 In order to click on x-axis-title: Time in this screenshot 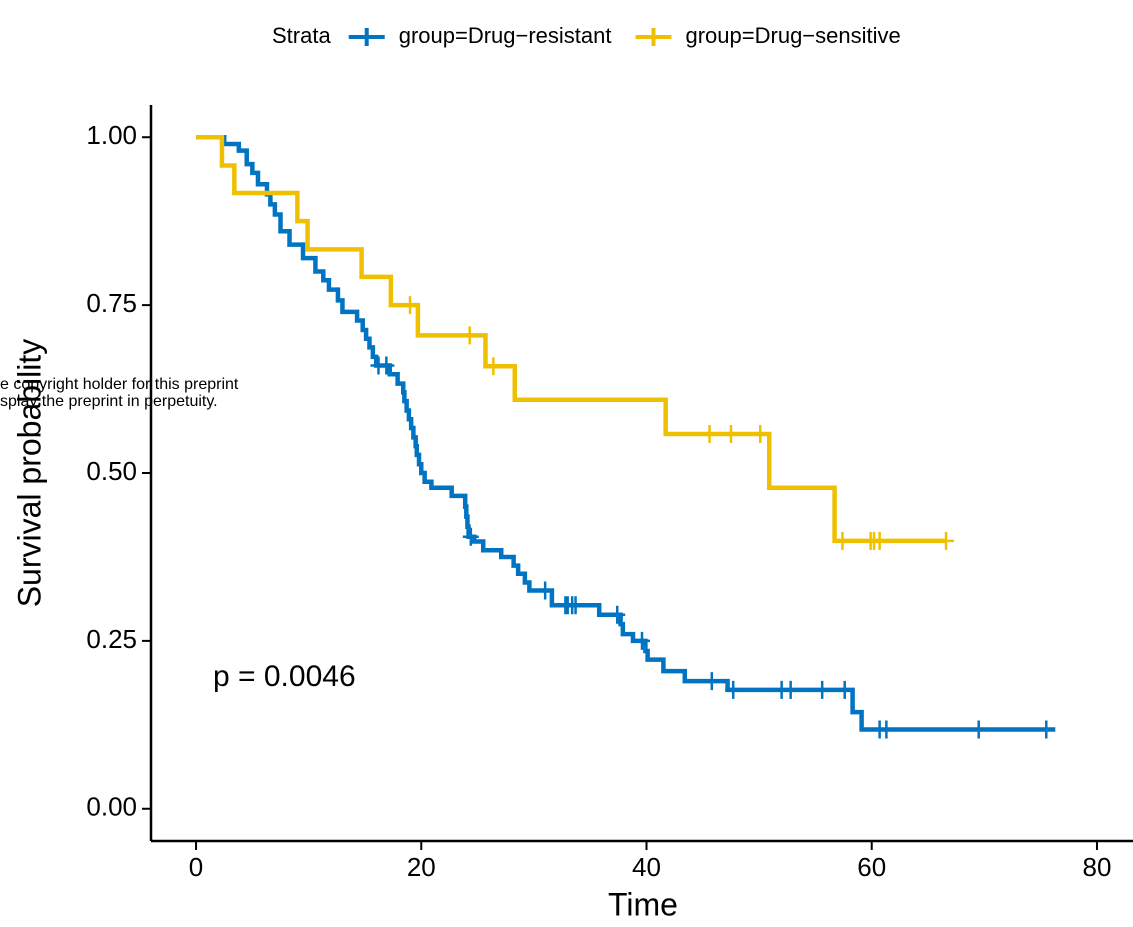, I will do `click(643, 904)`.